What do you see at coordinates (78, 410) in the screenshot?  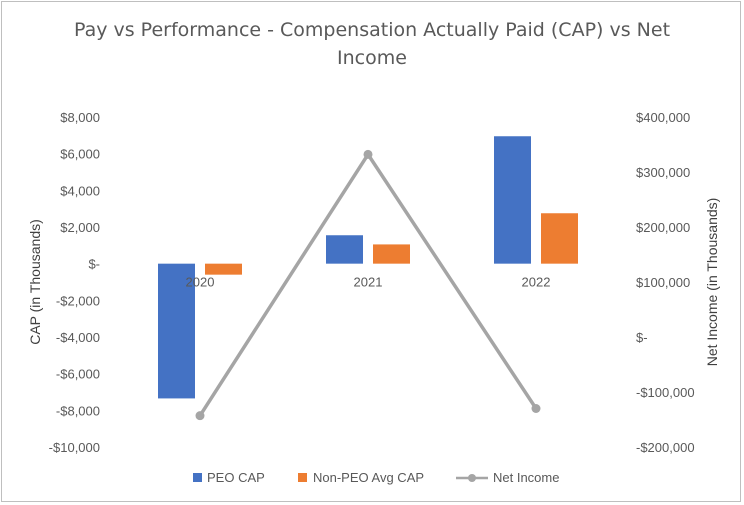 I see `y-tick-label: -$8,000` at bounding box center [78, 410].